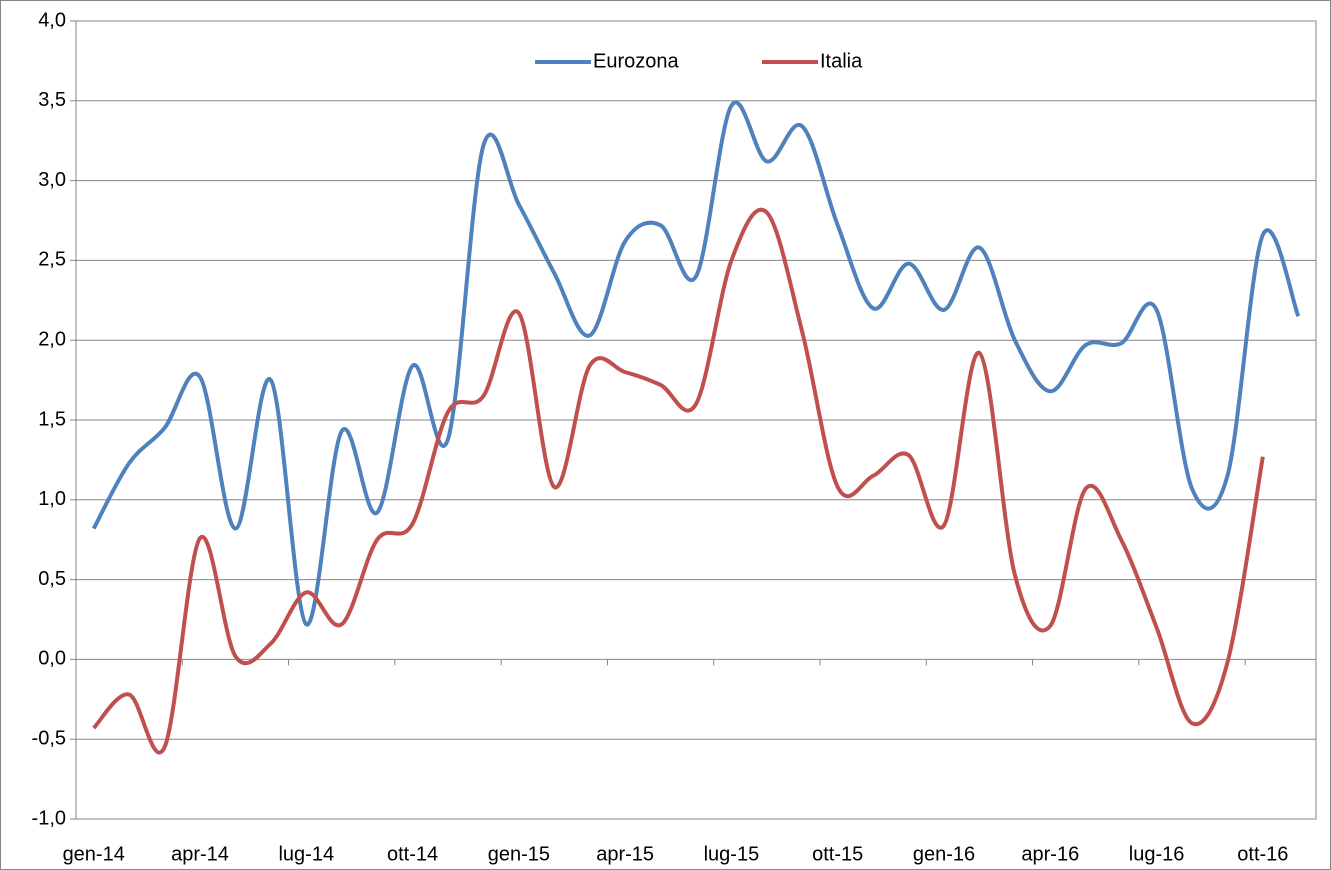 Image resolution: width=1331 pixels, height=870 pixels. Describe the element at coordinates (52, 659) in the screenshot. I see `y-tick-label: 0,0` at that location.